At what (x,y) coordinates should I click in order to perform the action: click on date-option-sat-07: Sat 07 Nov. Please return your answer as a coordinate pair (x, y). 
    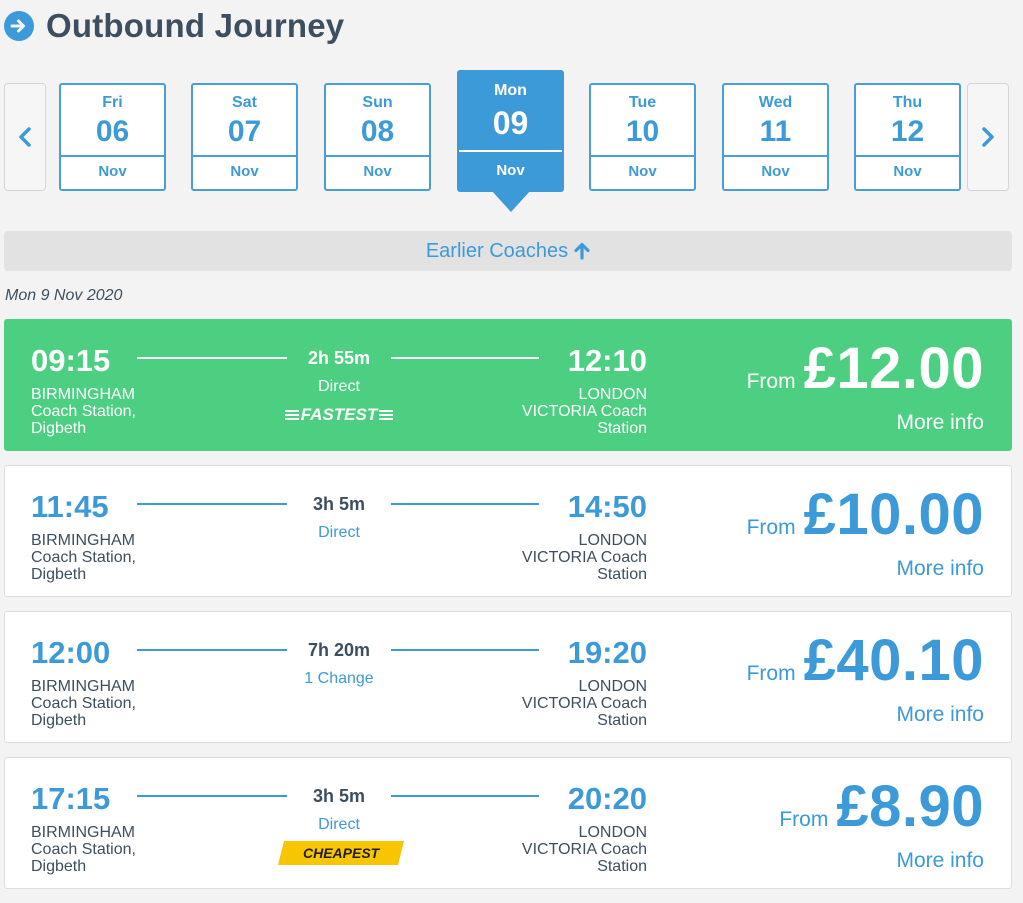
    Looking at the image, I should click on (244, 137).